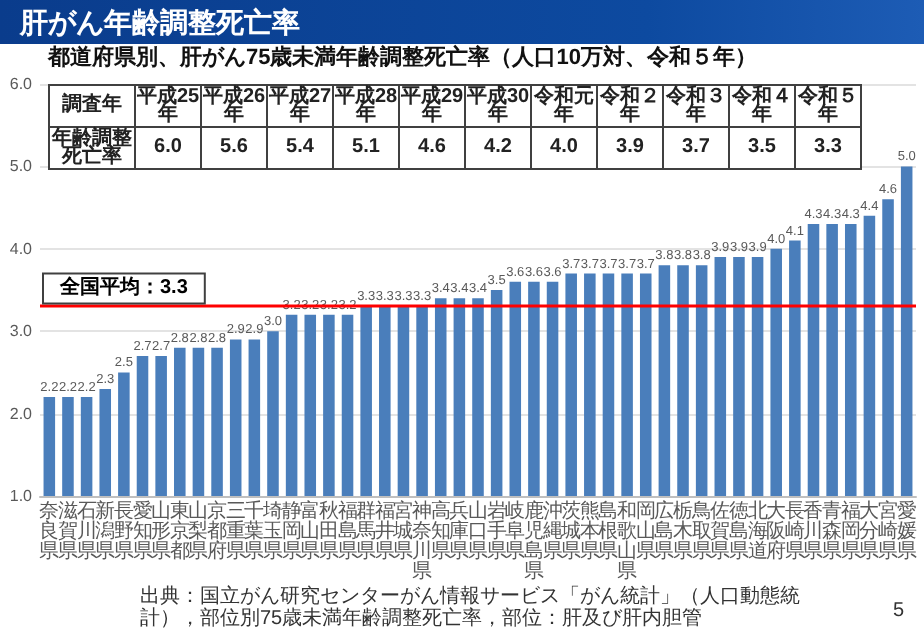  Describe the element at coordinates (440, 531) in the screenshot. I see `x-tick-label: 高知県` at that location.